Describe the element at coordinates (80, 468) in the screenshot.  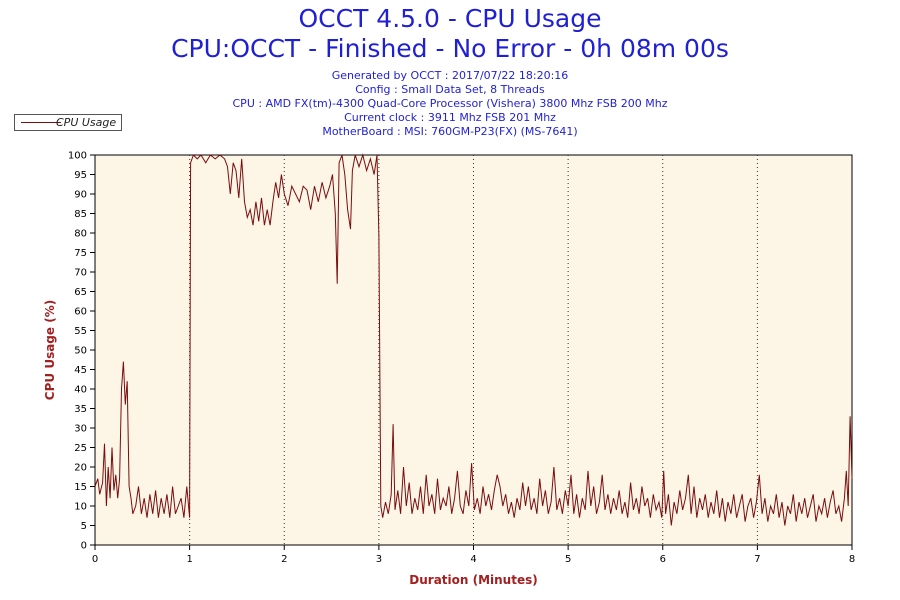
I see `y-tick-label: 20` at that location.